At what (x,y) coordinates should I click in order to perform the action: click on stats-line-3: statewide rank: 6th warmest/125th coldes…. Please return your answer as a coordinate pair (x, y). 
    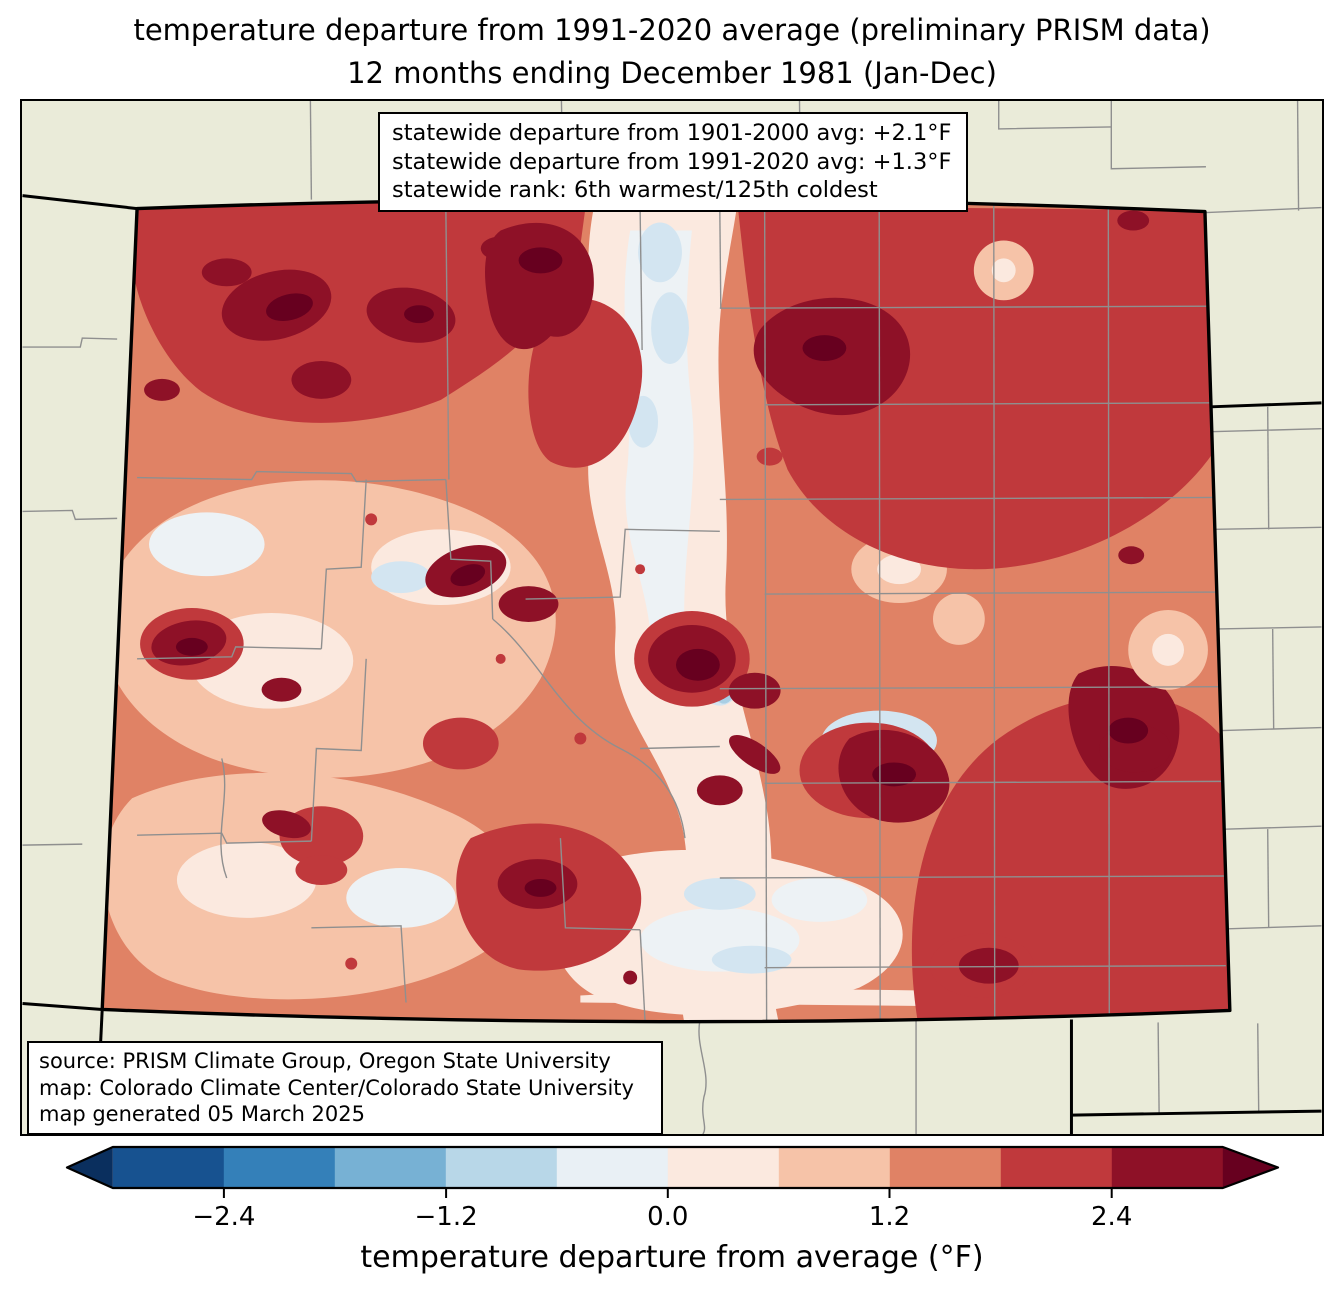
    Looking at the image, I should click on (635, 190).